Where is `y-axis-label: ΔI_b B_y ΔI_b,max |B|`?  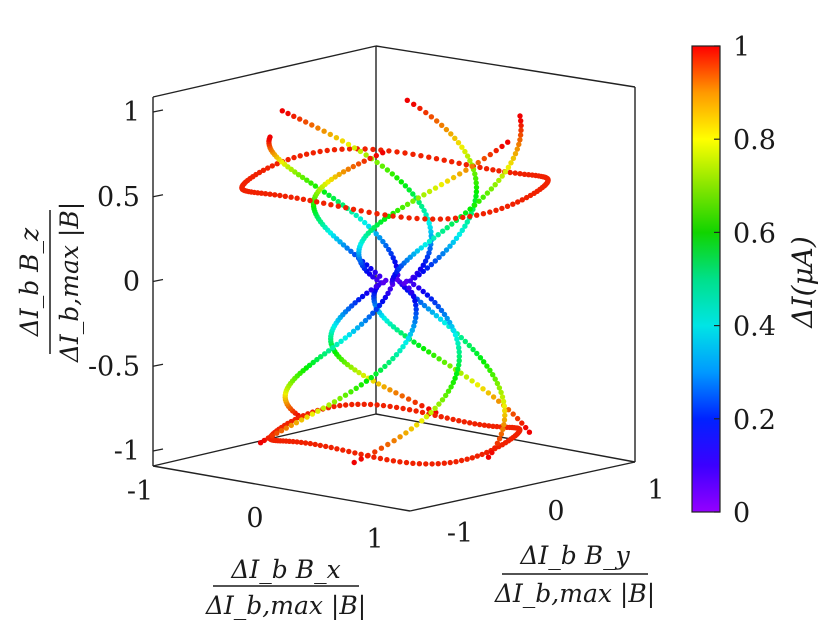
y-axis-label: ΔI_b B_y ΔI_b,max |B| is located at coordinates (574, 575).